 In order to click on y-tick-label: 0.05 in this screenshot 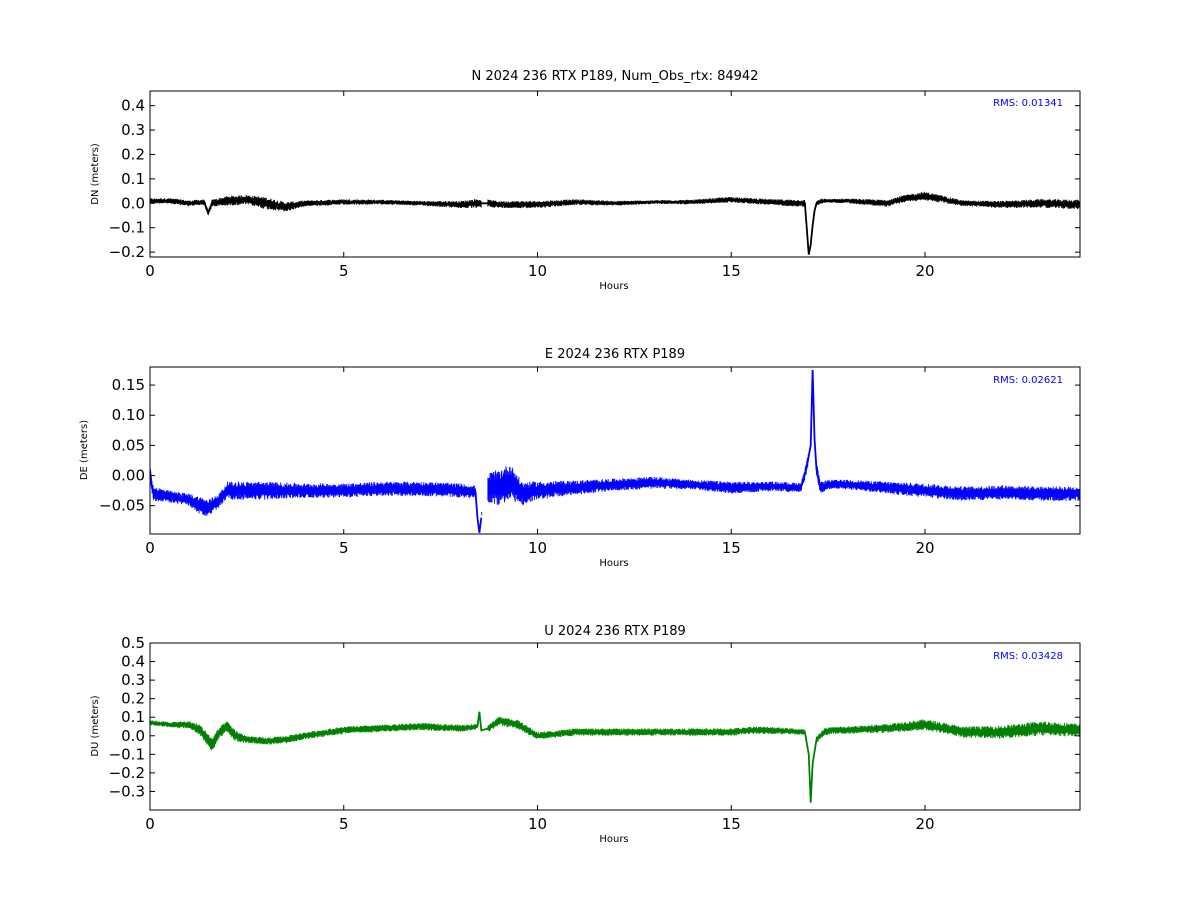, I will do `click(128, 445)`.